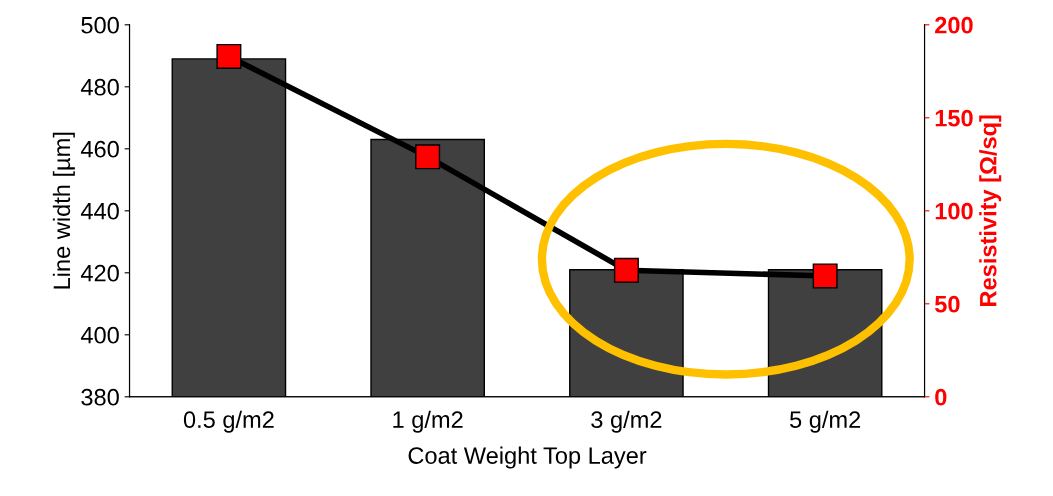 The width and height of the screenshot is (1053, 496). Describe the element at coordinates (527, 457) in the screenshot. I see `x-axis-title: Coat Weight Top Layer` at that location.